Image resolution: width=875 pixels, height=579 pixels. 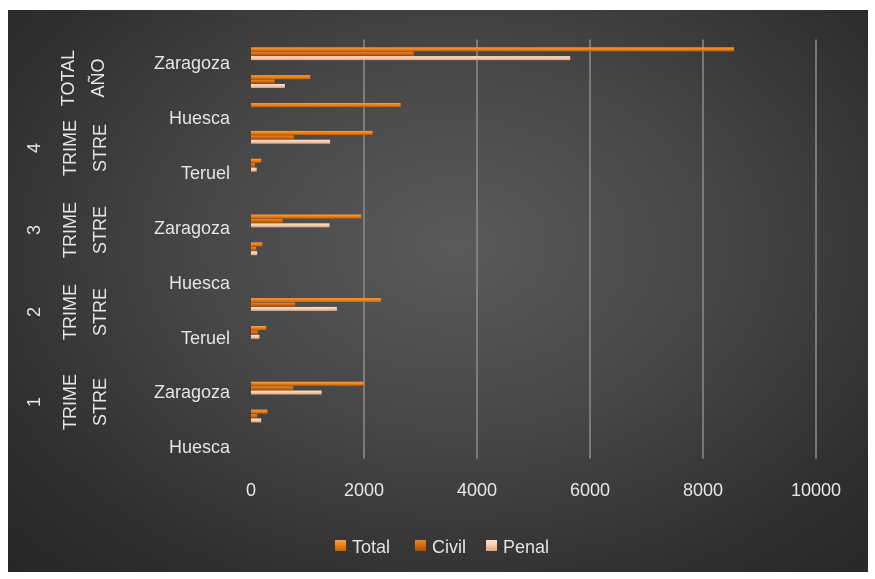 What do you see at coordinates (543, 490) in the screenshot?
I see `x-axis-ticks: 0 2000 4000 6000 8000 10000` at bounding box center [543, 490].